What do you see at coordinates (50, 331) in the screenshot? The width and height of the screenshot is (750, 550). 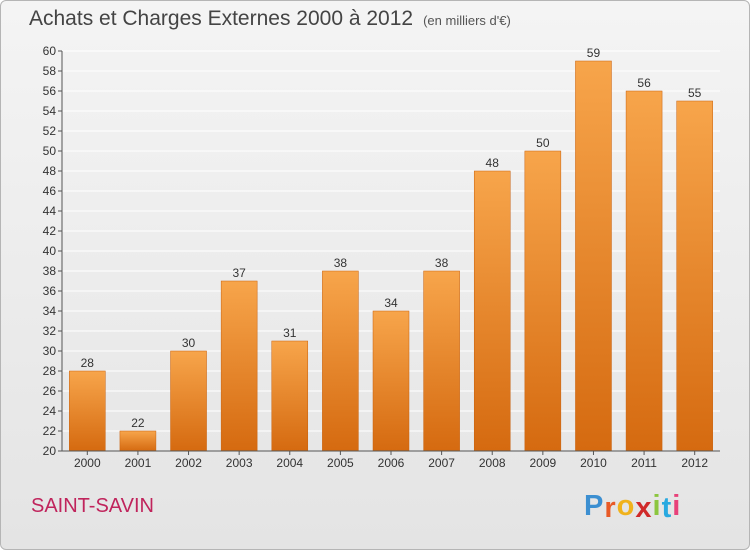 I see `y-tick-label: 32` at bounding box center [50, 331].